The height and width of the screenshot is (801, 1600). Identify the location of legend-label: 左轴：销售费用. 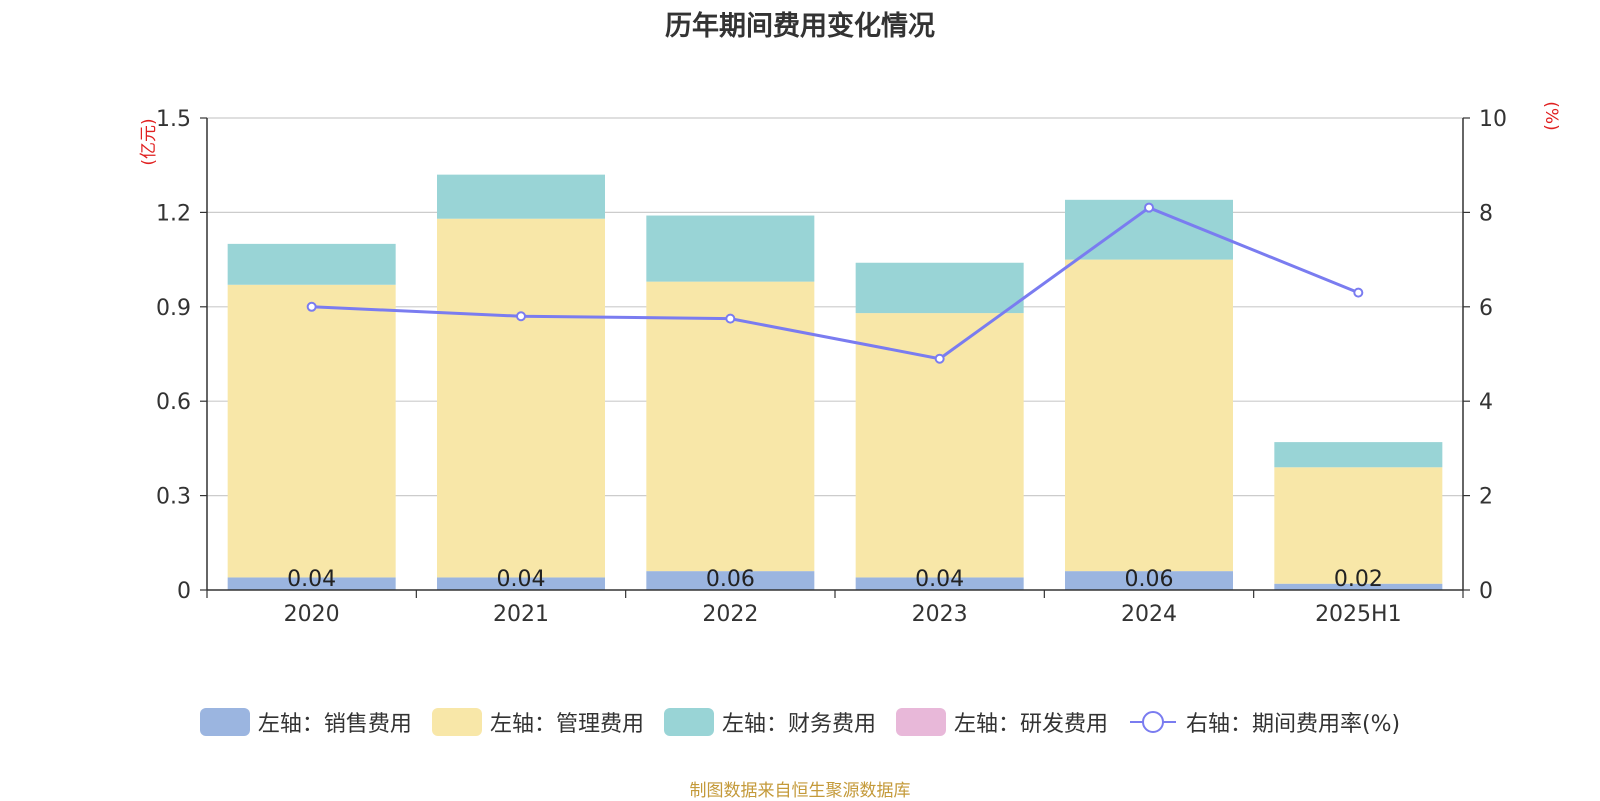
(334, 724).